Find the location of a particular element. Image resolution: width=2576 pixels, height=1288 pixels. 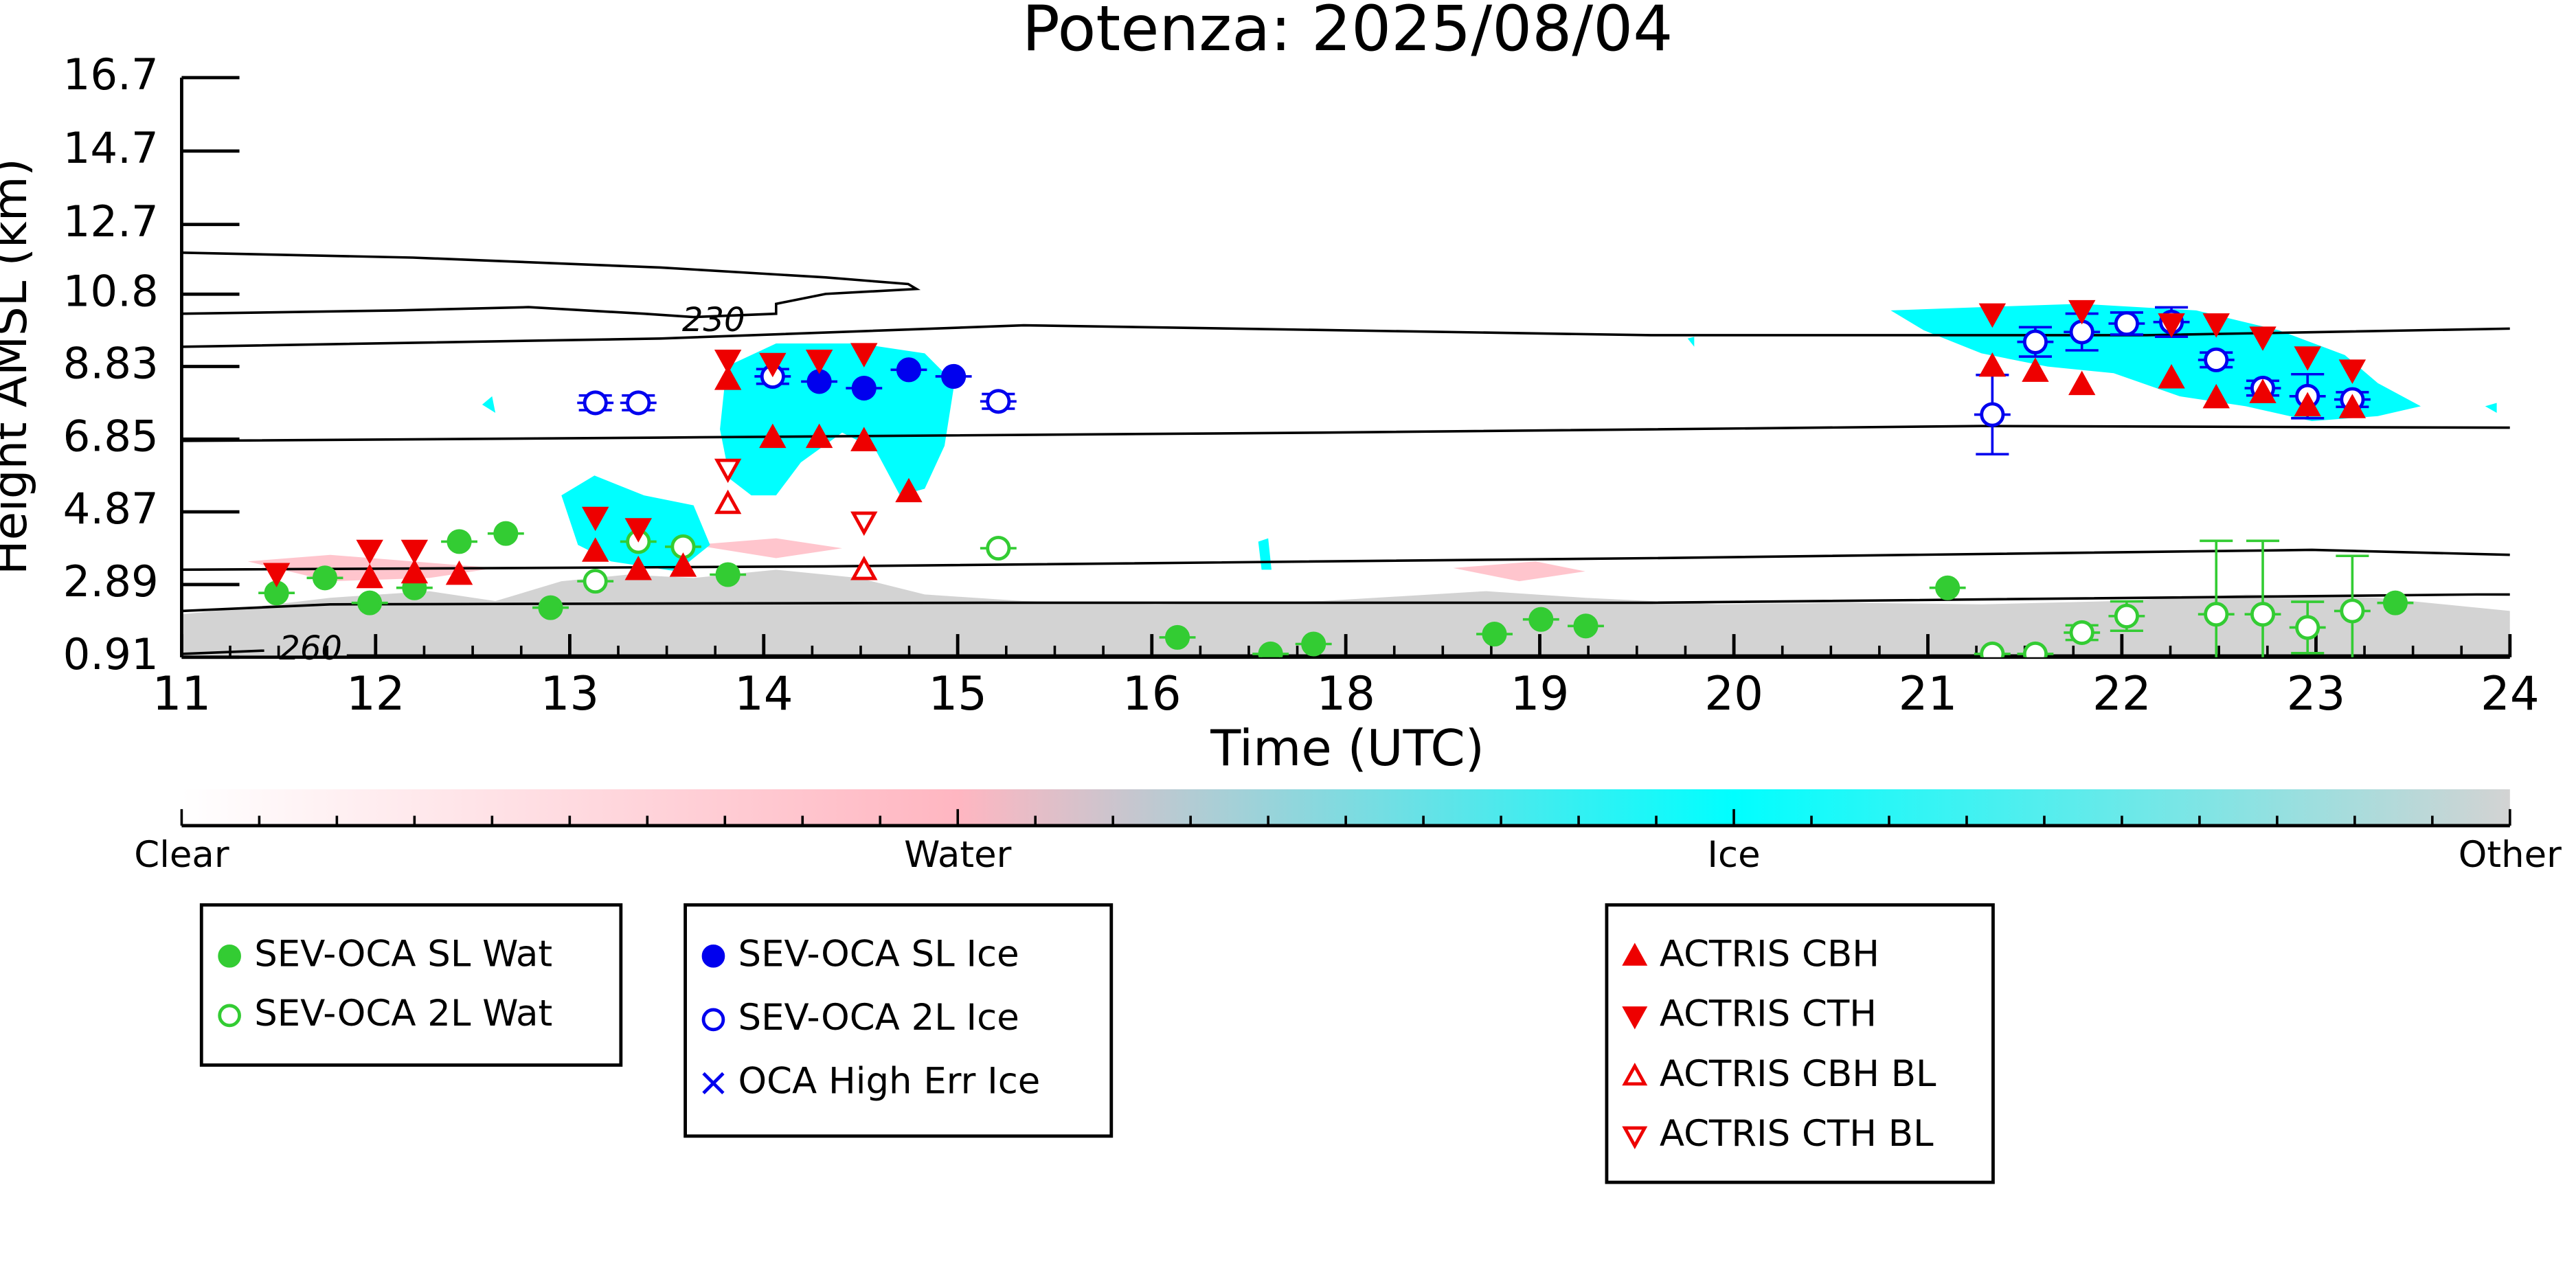

legend-label: ACTRIS CBH BL is located at coordinates (1798, 1074).